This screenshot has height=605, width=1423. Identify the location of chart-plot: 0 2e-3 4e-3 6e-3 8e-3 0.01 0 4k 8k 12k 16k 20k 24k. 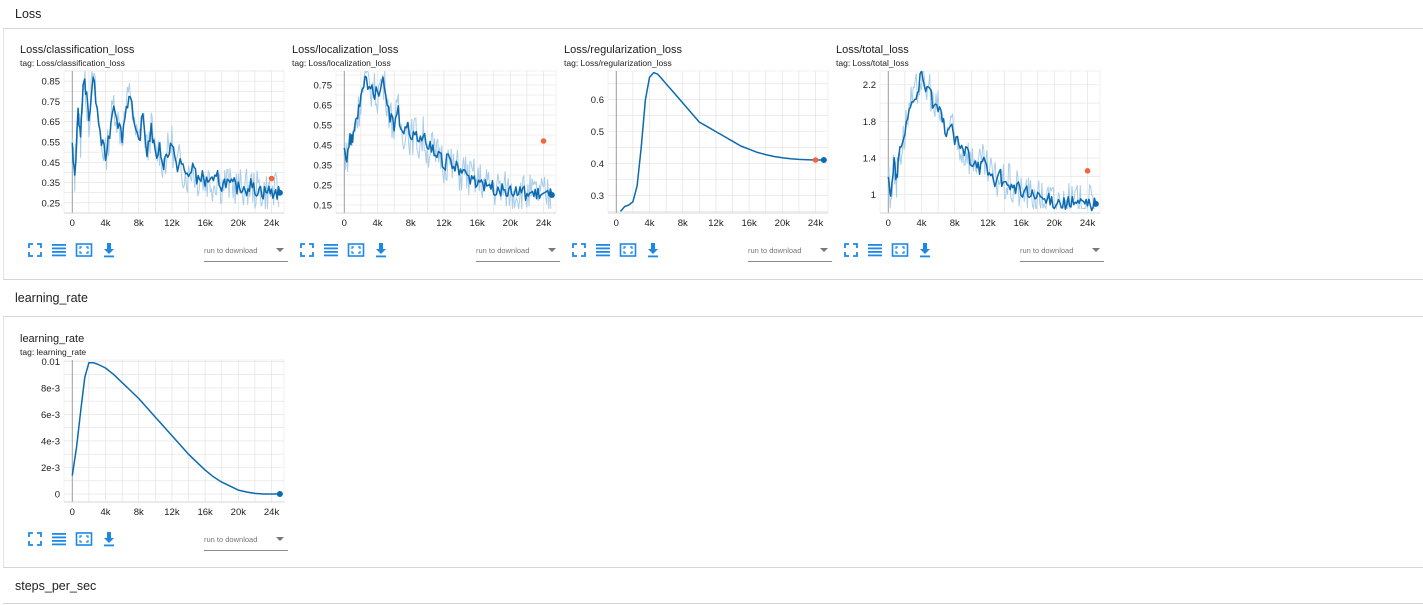
(154, 439).